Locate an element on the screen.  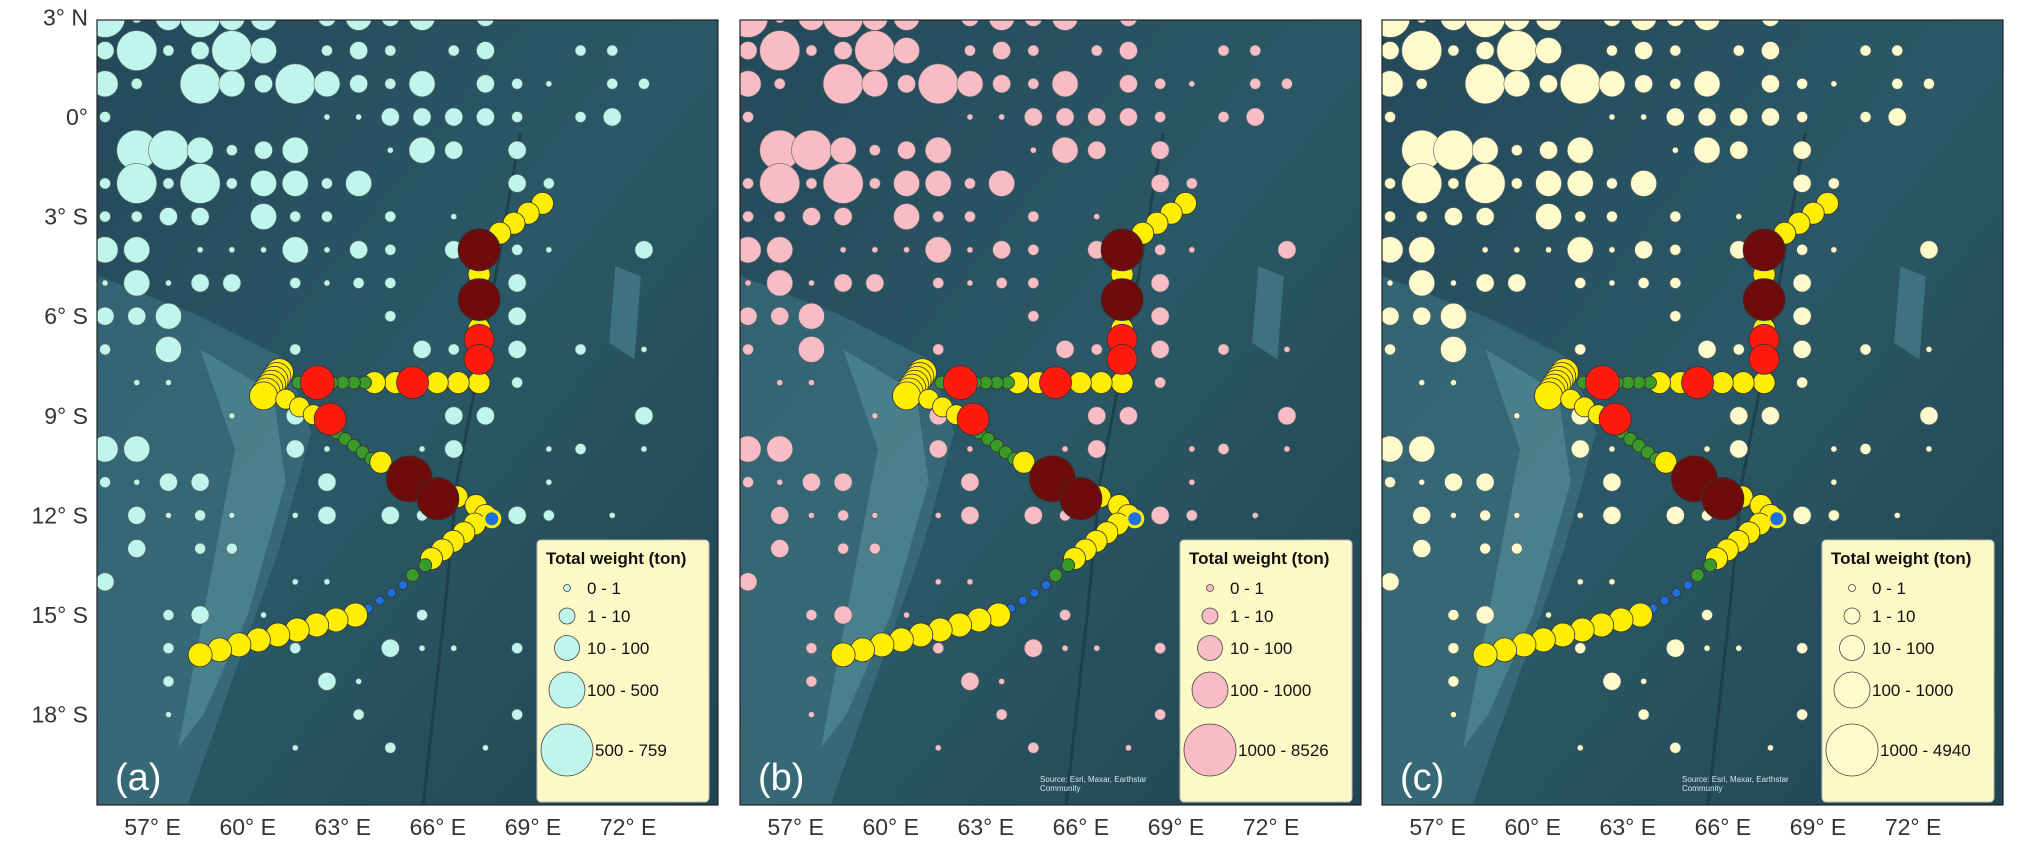
legend-symbol is located at coordinates (1852, 588).